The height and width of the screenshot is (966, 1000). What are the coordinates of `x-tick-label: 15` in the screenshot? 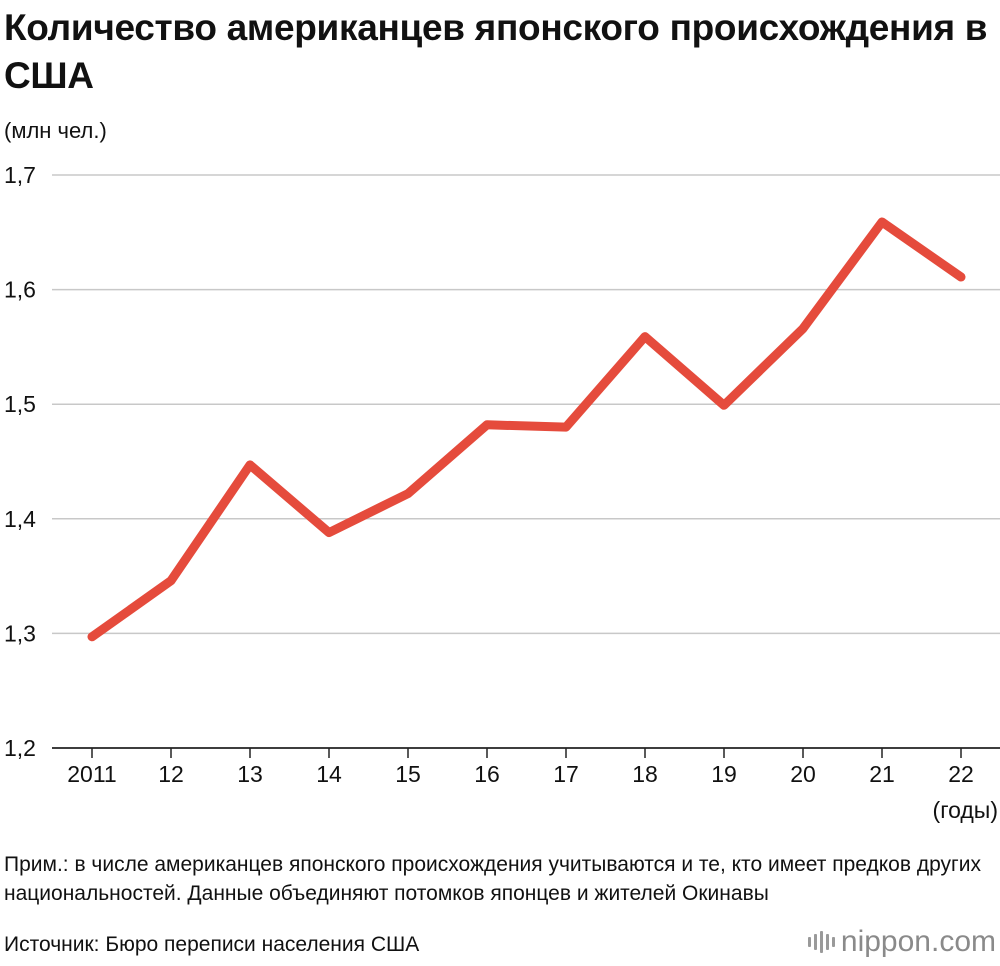 It's located at (408, 774).